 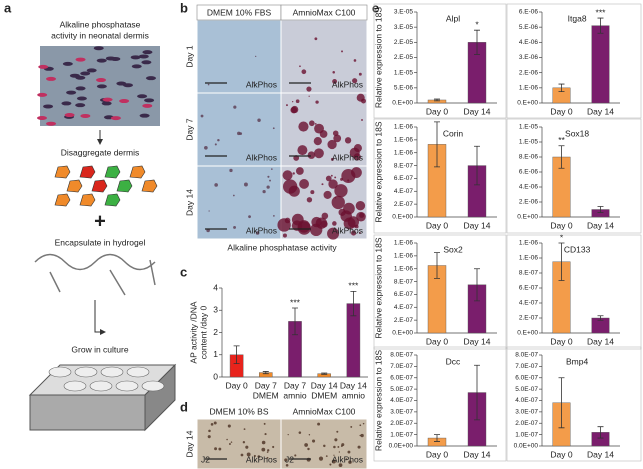 What do you see at coordinates (205, 459) in the screenshot?
I see `cell-line-label: J2` at bounding box center [205, 459].